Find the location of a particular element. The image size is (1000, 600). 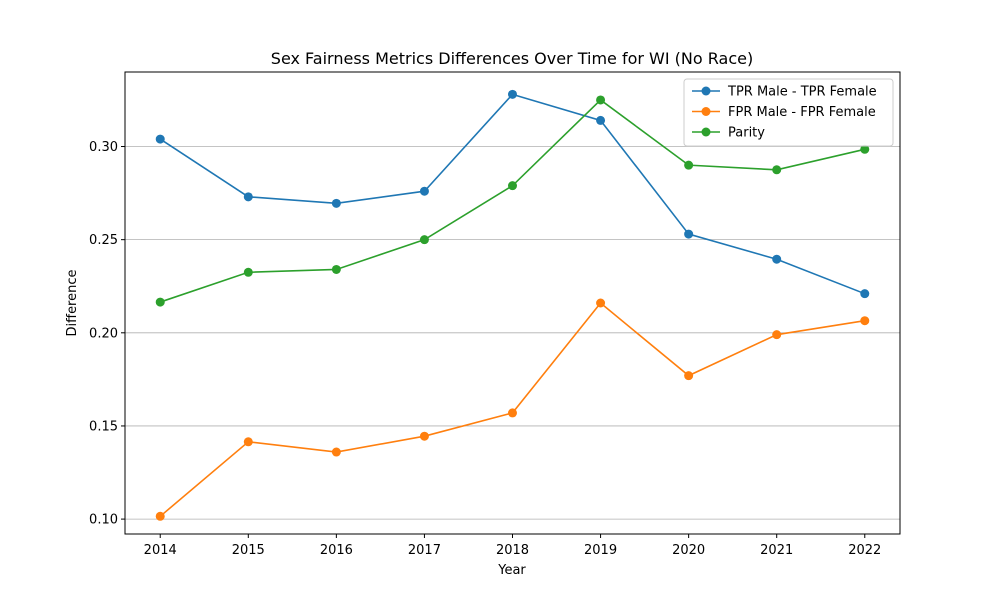

y-tick-label: 0.15 is located at coordinates (103, 426).